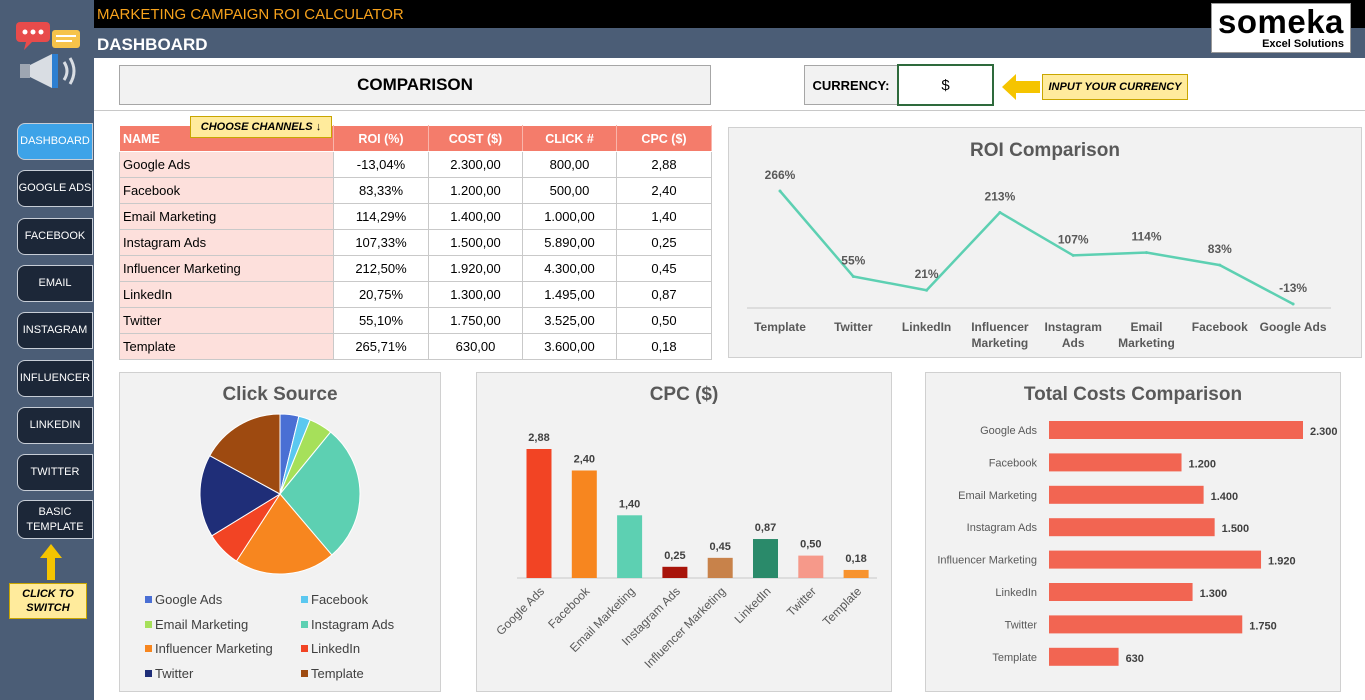  I want to click on value-cell: 5.890,00, so click(569, 242).